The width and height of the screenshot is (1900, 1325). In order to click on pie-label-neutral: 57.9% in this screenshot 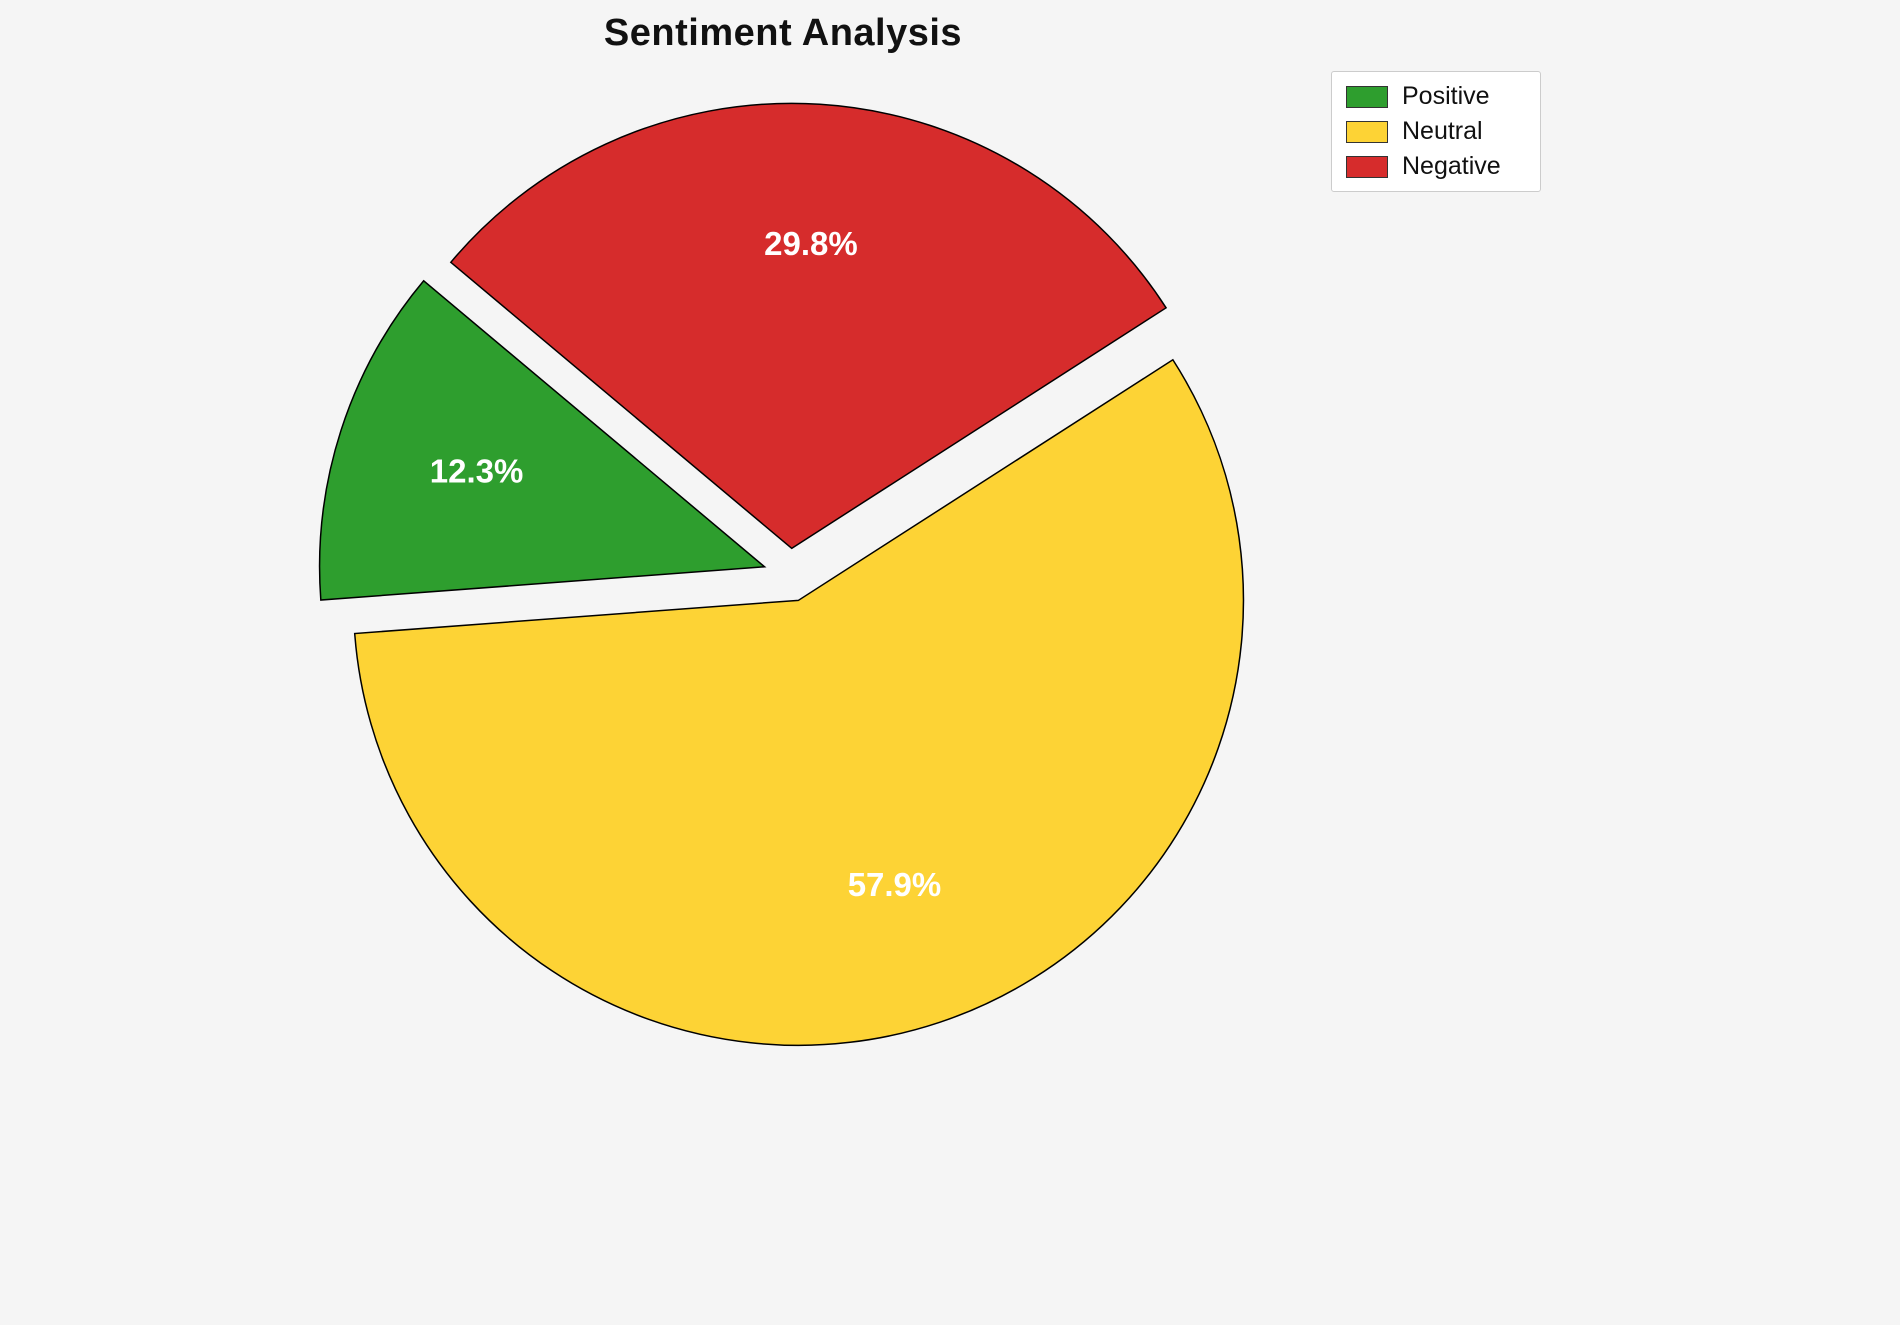, I will do `click(895, 884)`.